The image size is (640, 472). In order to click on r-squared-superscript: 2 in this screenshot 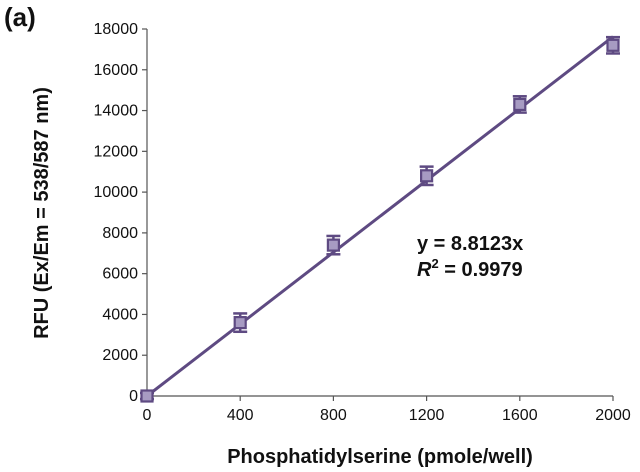, I will do `click(434, 263)`.